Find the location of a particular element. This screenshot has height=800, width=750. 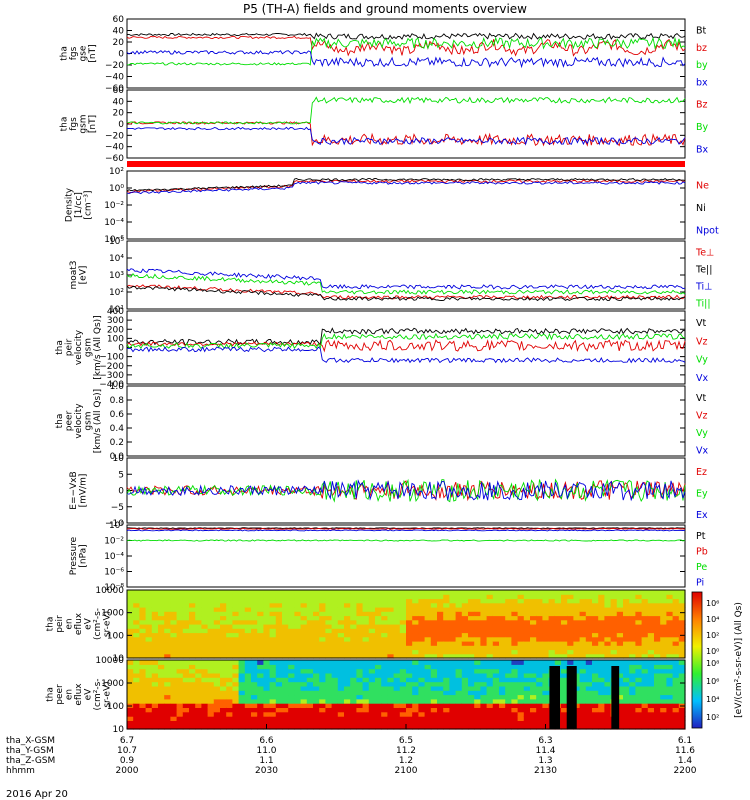

ytick-label: 0 is located at coordinates (121, 55).